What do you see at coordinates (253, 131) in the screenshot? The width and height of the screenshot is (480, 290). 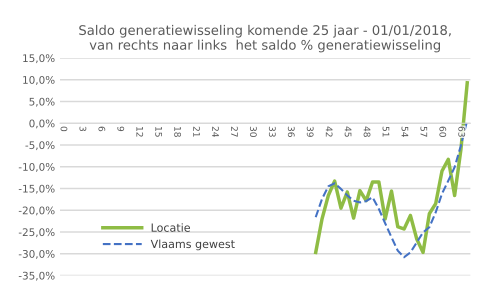 I see `x-tick-label: 30` at bounding box center [253, 131].